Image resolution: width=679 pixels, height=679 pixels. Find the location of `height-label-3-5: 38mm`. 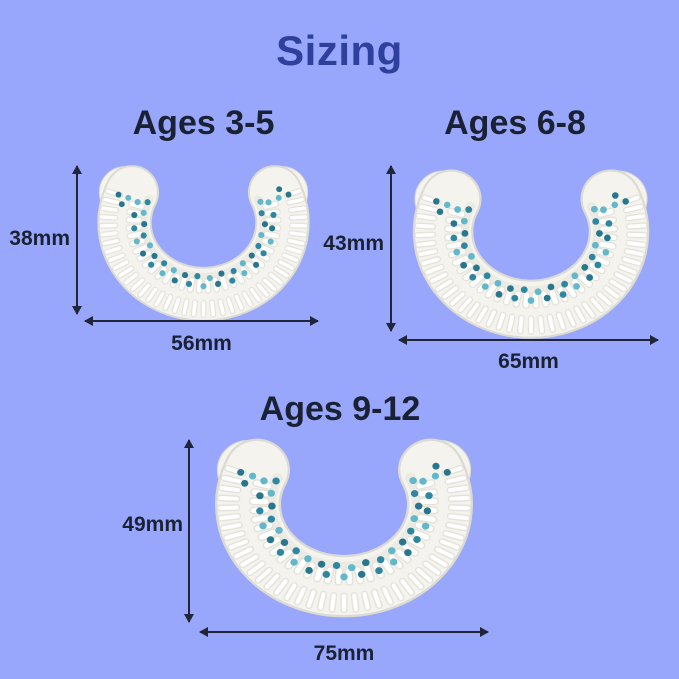

height-label-3-5: 38mm is located at coordinates (39, 238).